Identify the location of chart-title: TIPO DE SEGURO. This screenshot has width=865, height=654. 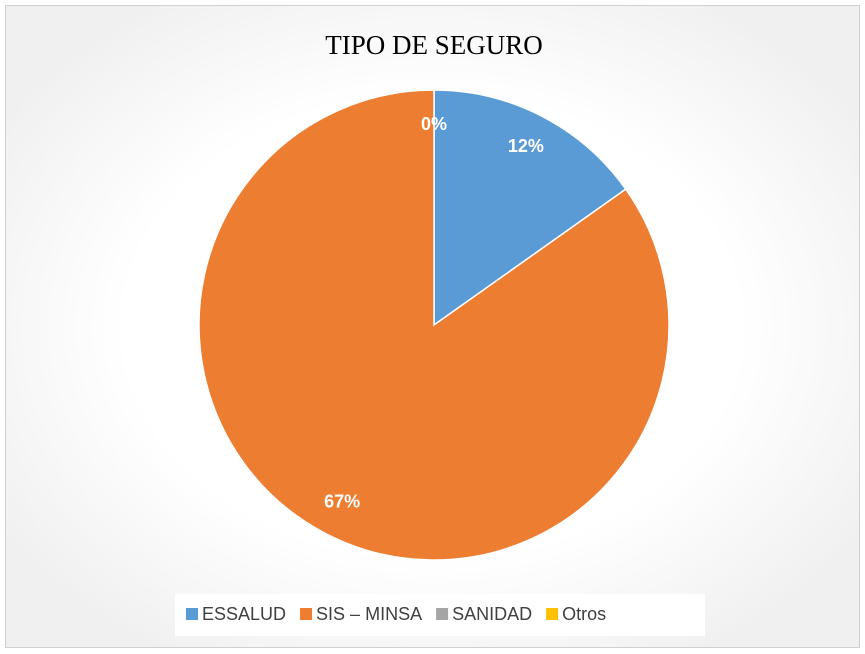
(434, 45).